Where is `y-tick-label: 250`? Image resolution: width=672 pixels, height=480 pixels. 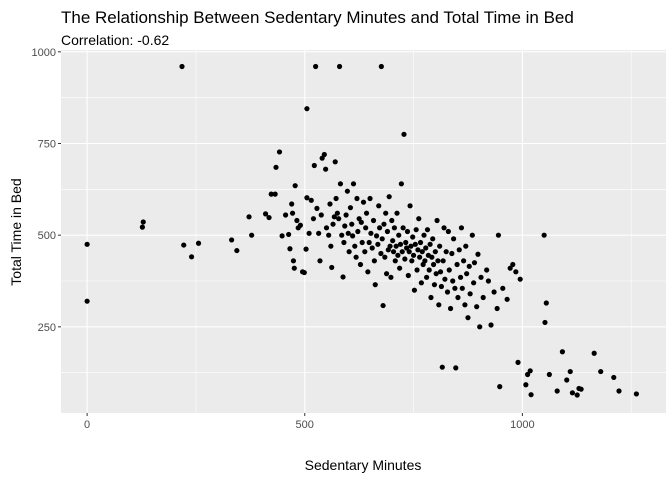
y-tick-label: 250 is located at coordinates (47, 328).